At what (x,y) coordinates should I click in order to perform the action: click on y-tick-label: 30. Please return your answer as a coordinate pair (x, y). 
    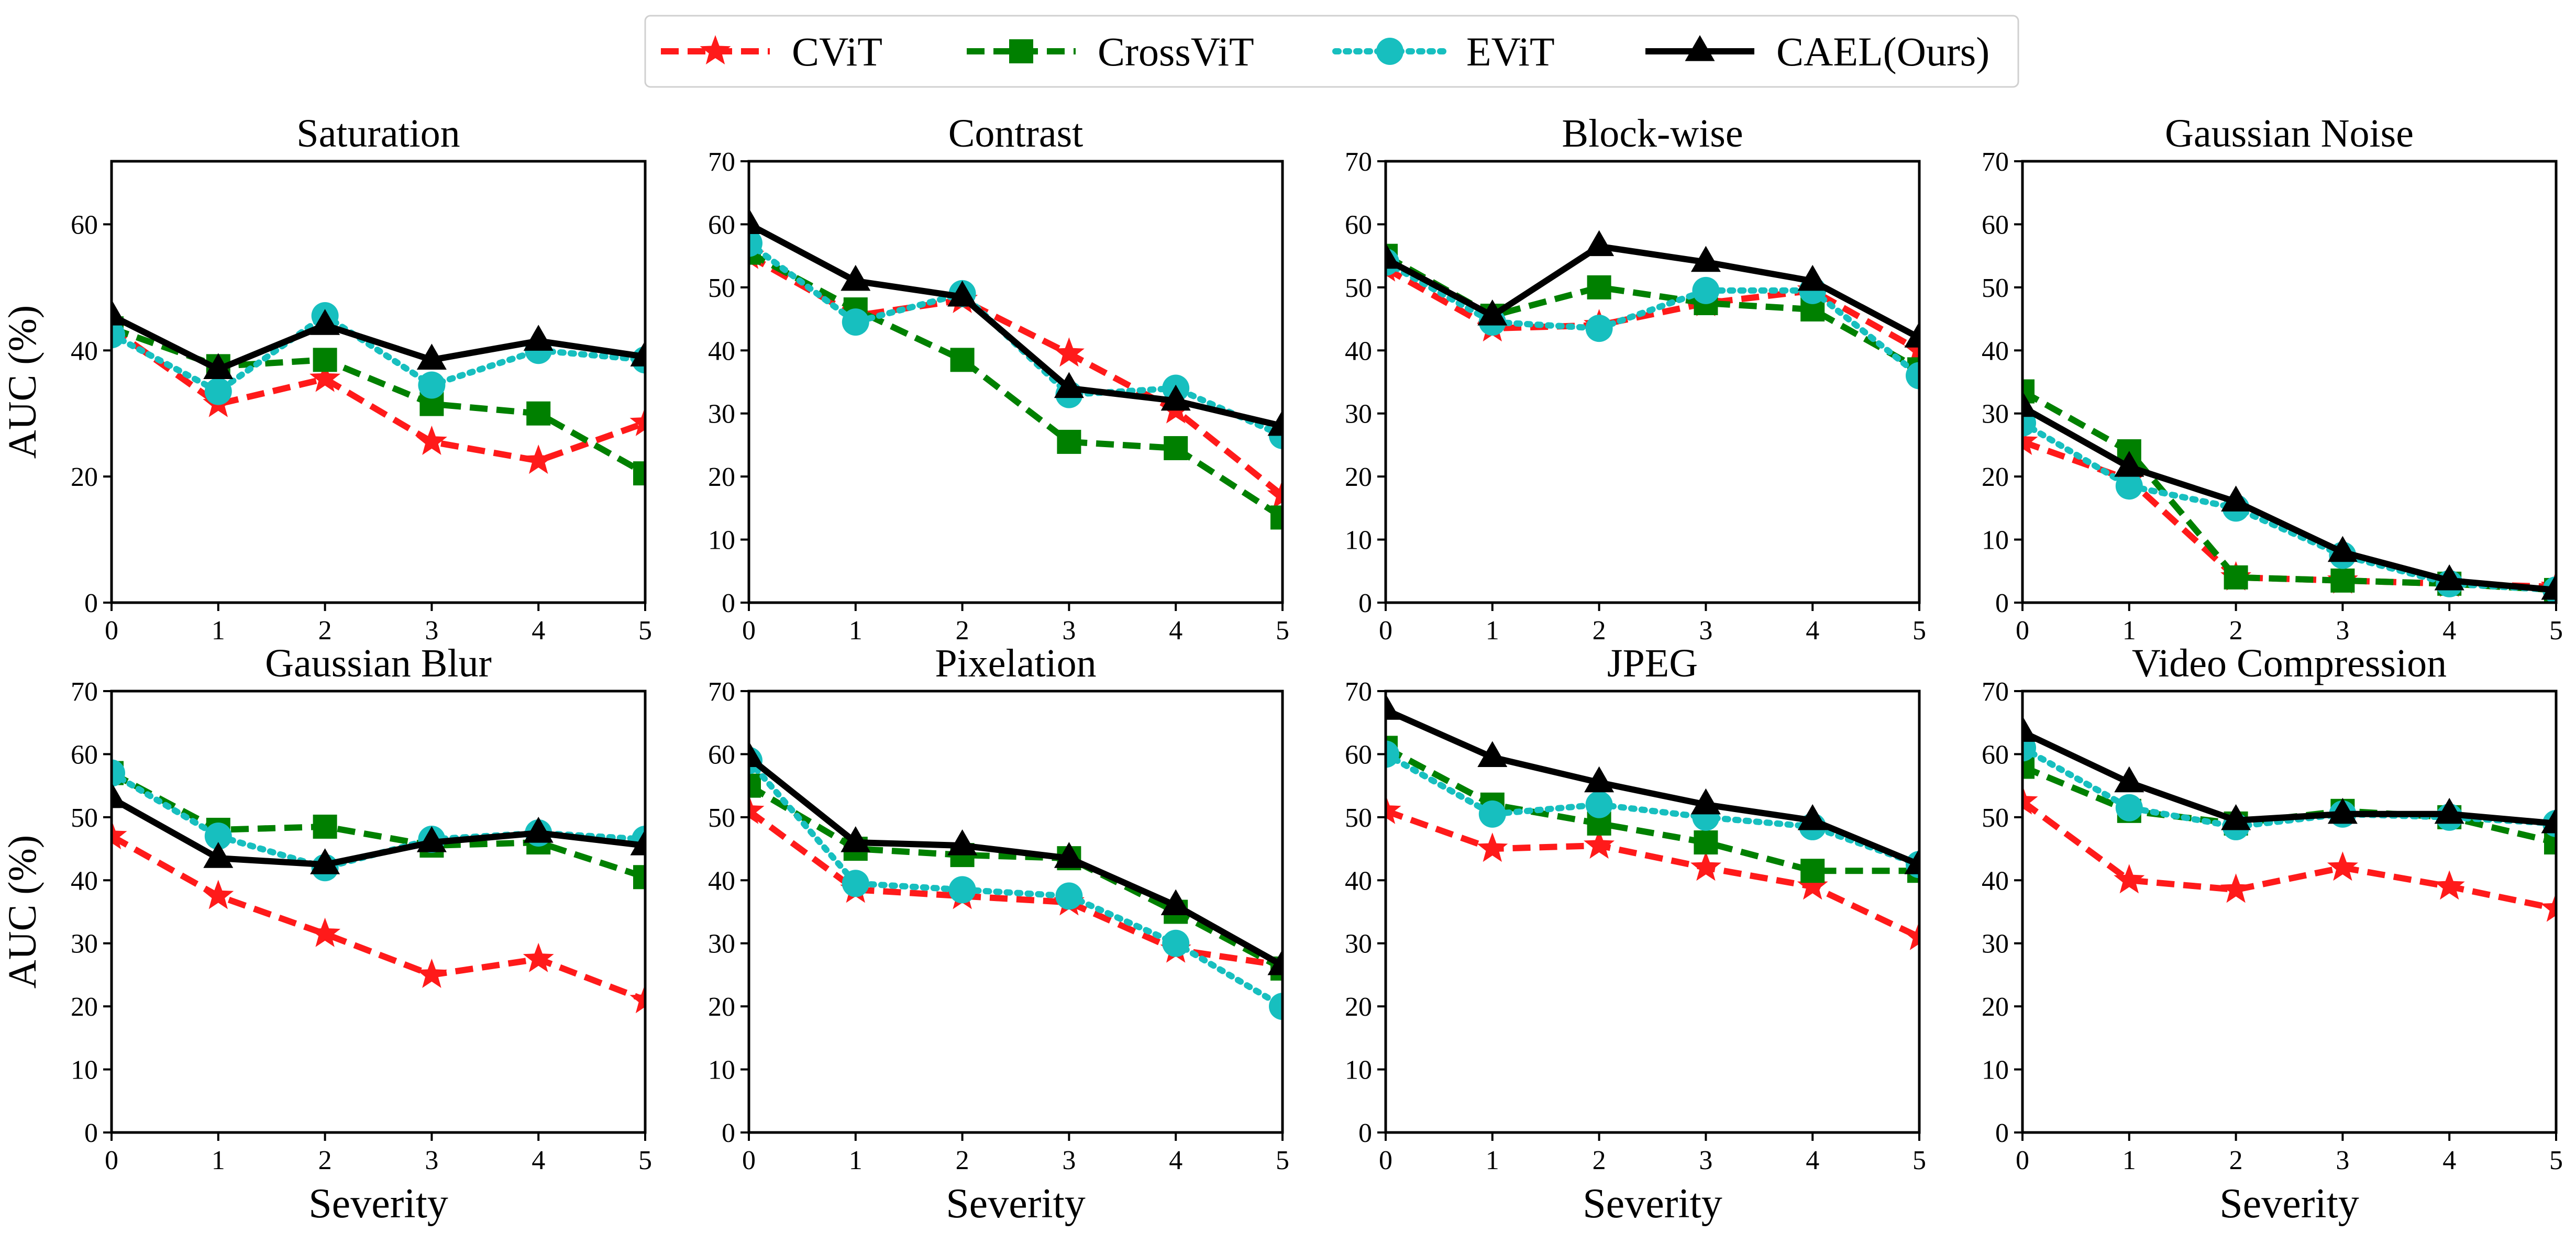
    Looking at the image, I should click on (1358, 414).